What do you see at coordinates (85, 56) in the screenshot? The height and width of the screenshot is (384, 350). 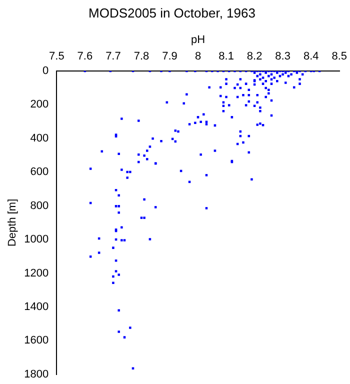 I see `x-tick-label: 7.6` at bounding box center [85, 56].